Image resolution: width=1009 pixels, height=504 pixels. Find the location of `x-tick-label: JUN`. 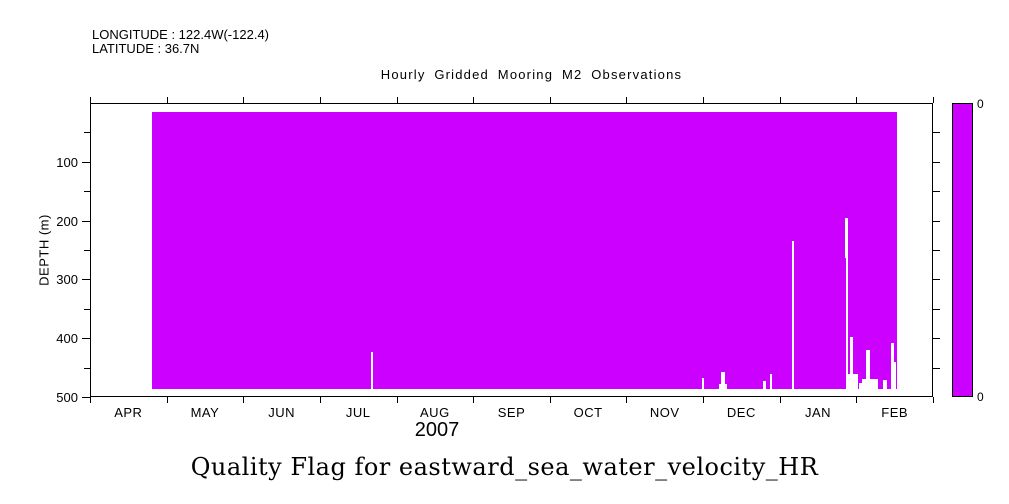

x-tick-label: JUN is located at coordinates (281, 412).